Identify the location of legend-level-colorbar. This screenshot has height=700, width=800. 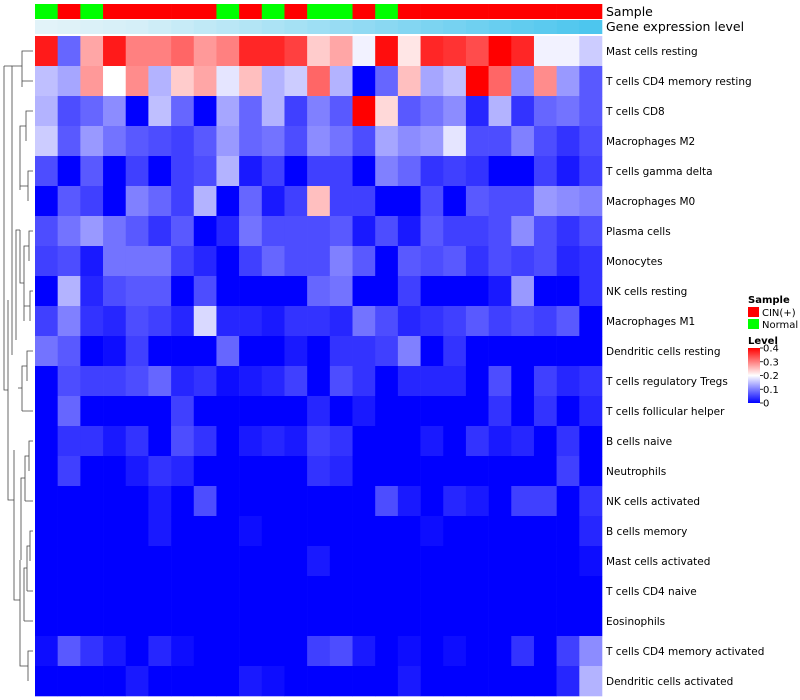
(754, 375).